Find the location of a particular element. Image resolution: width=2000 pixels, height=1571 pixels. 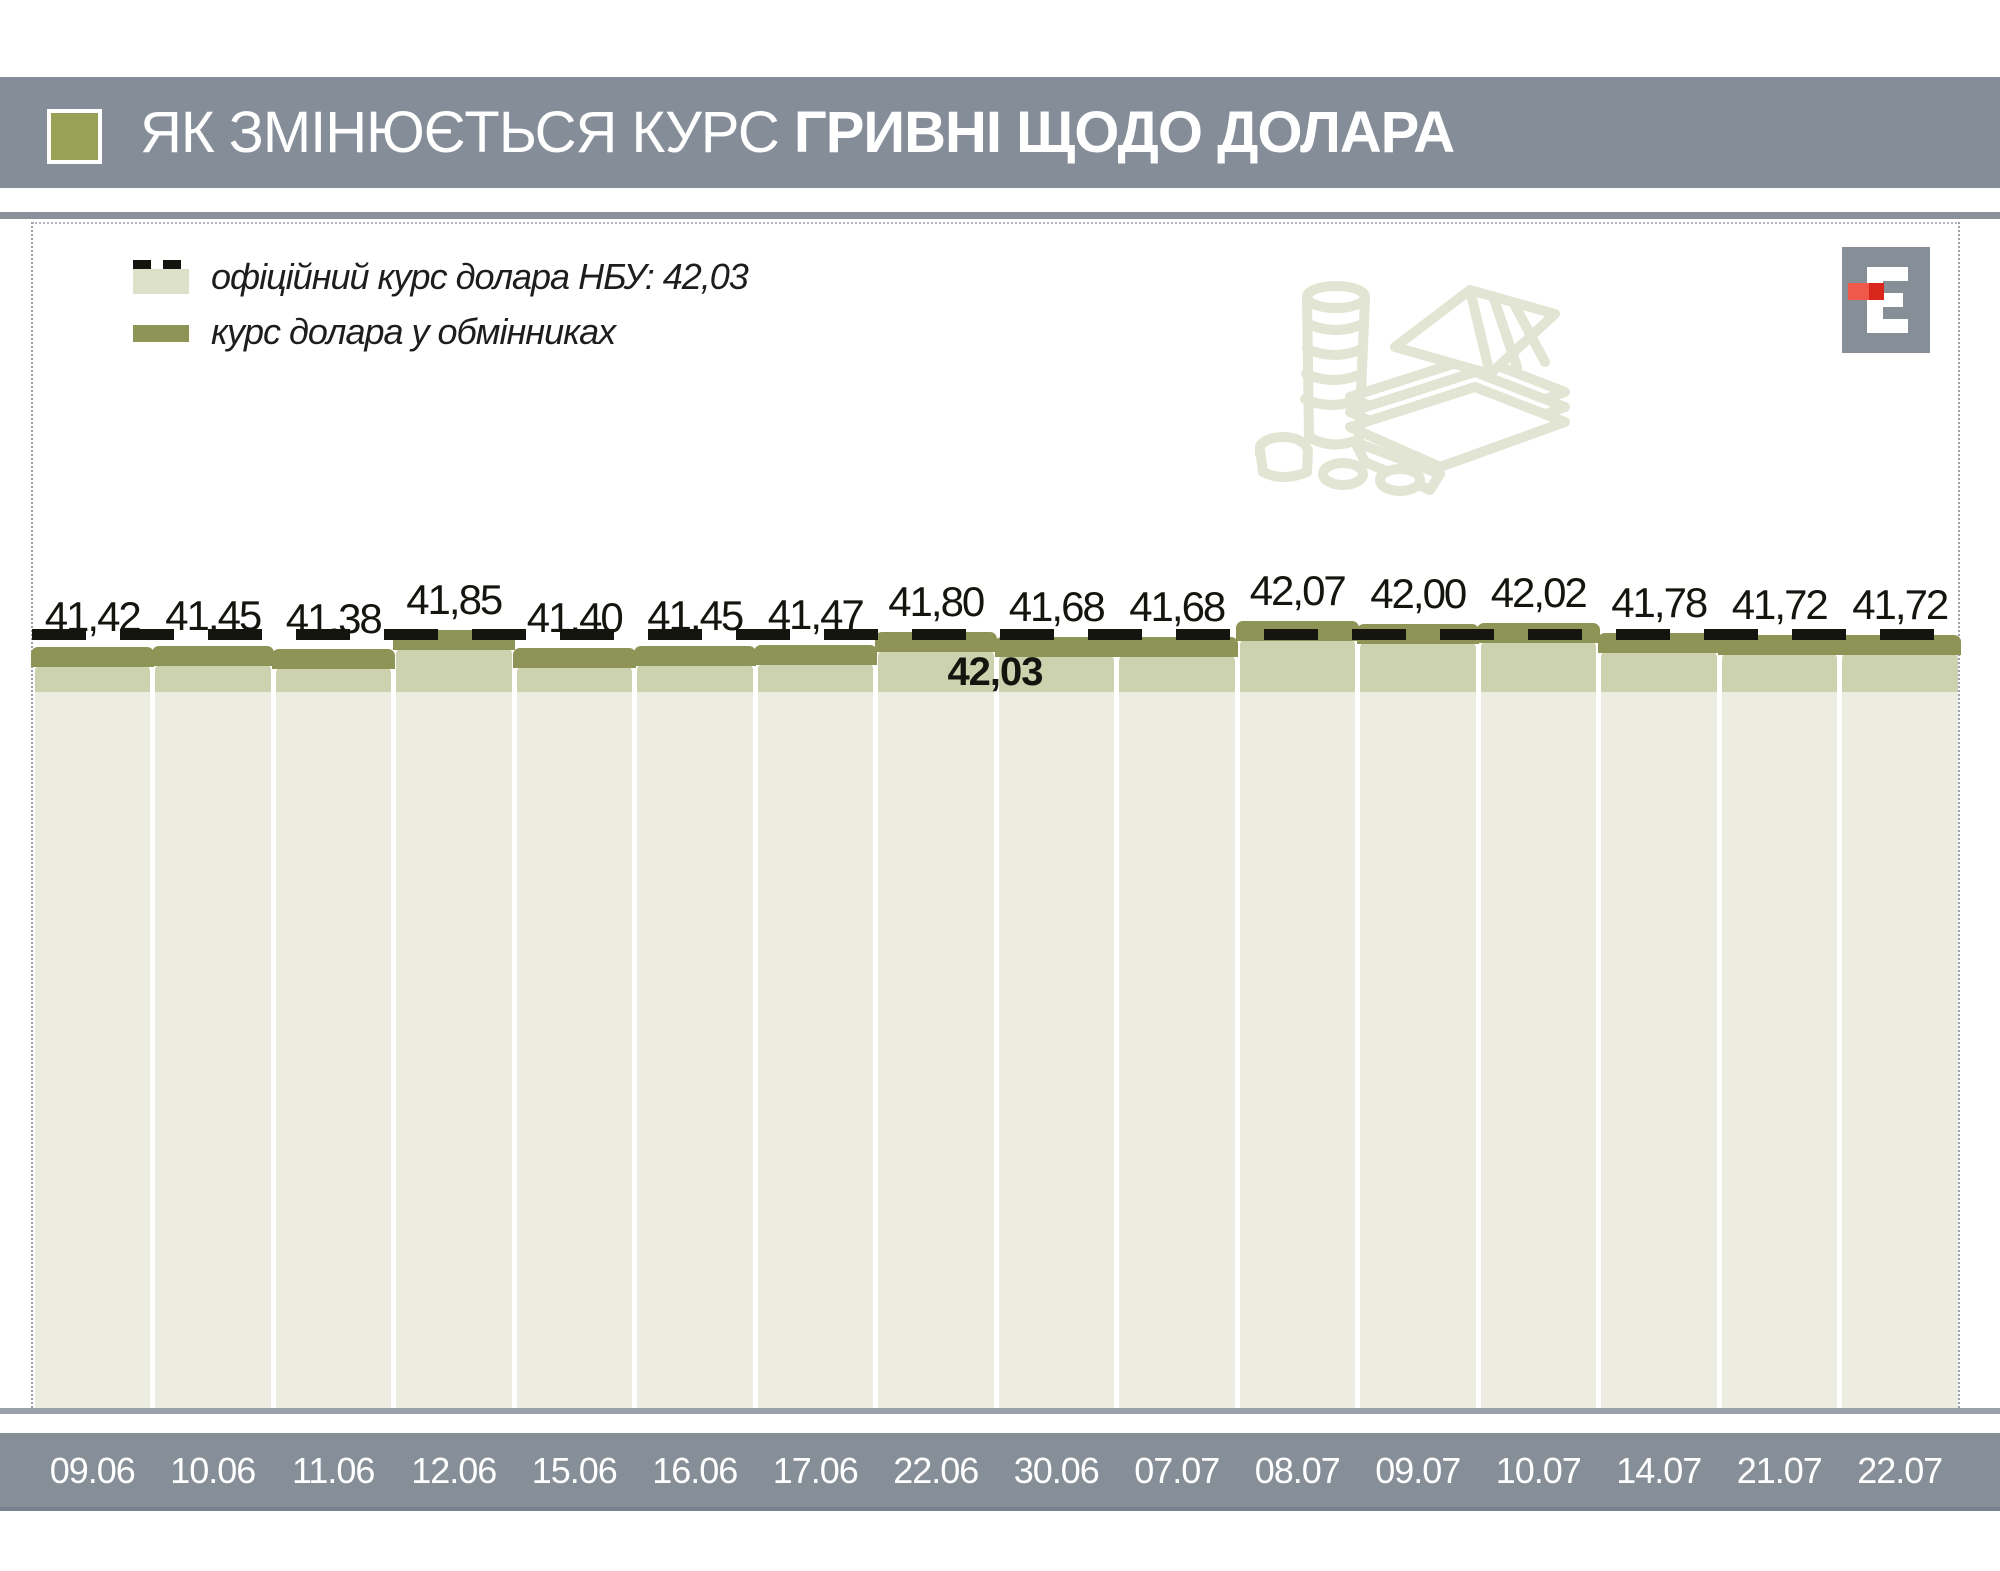

date-label: 22.06 is located at coordinates (936, 1470).